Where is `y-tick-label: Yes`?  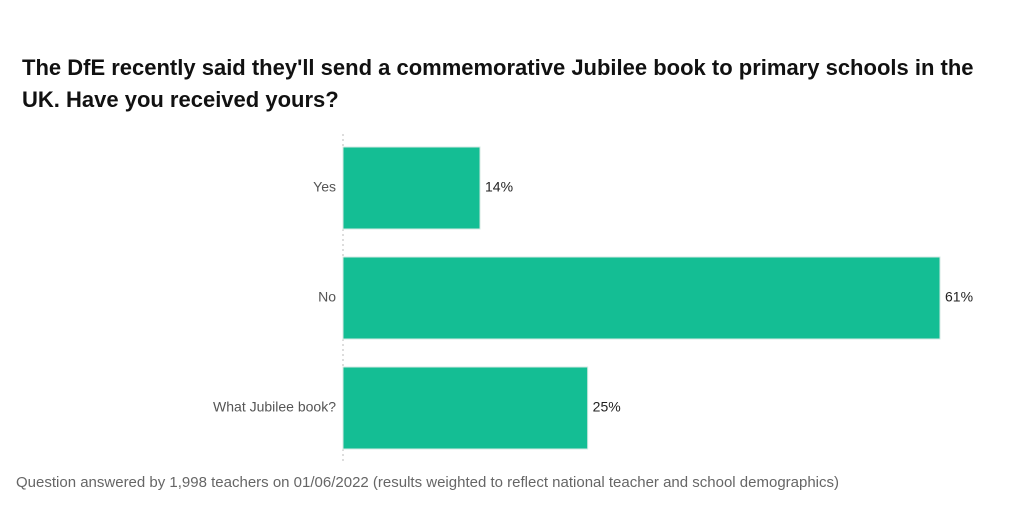 y-tick-label: Yes is located at coordinates (324, 187).